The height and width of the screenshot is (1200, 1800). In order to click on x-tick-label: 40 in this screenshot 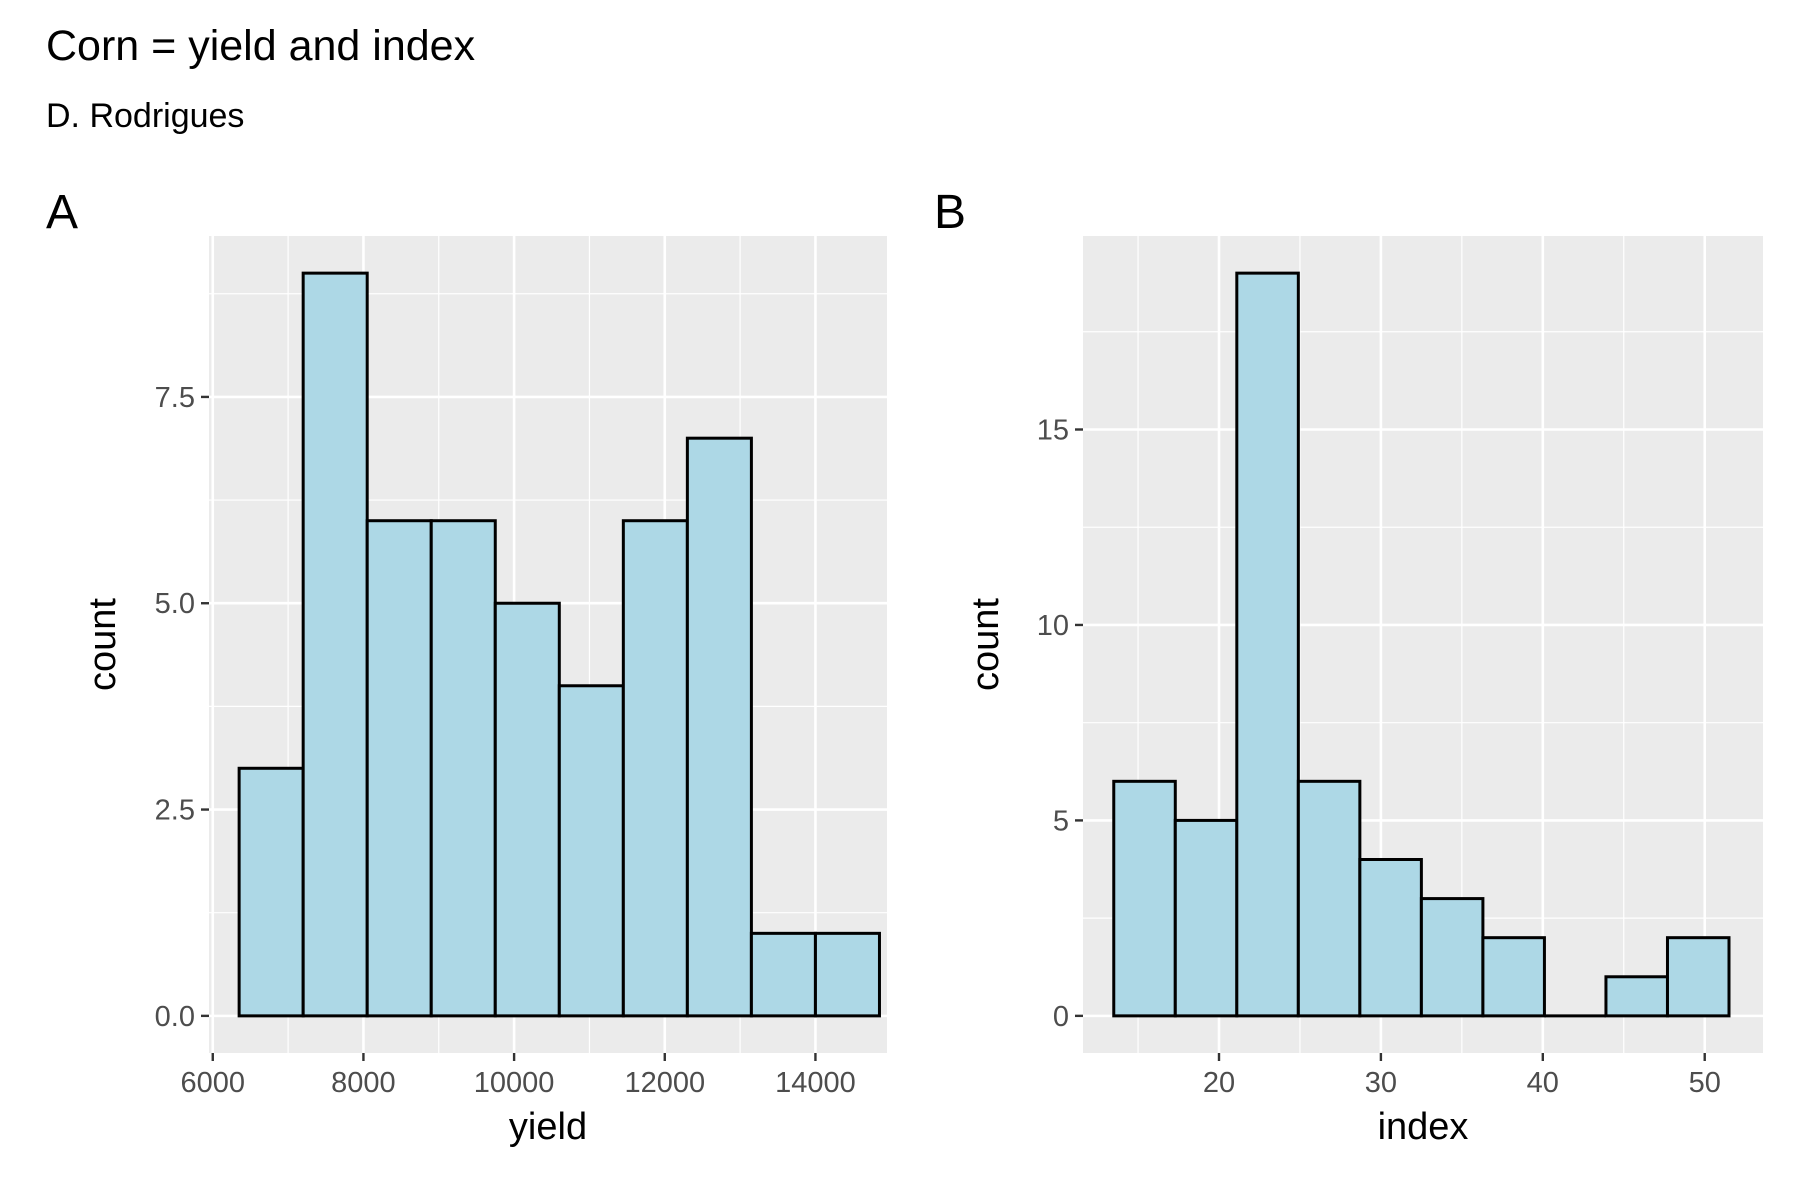, I will do `click(1543, 1083)`.